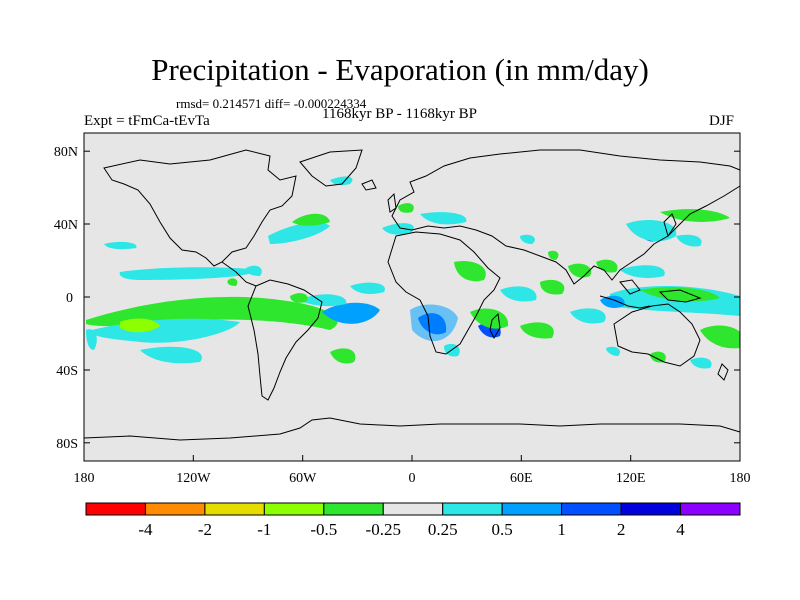 The image size is (800, 600). What do you see at coordinates (264, 529) in the screenshot?
I see `colorbar-label: -1` at bounding box center [264, 529].